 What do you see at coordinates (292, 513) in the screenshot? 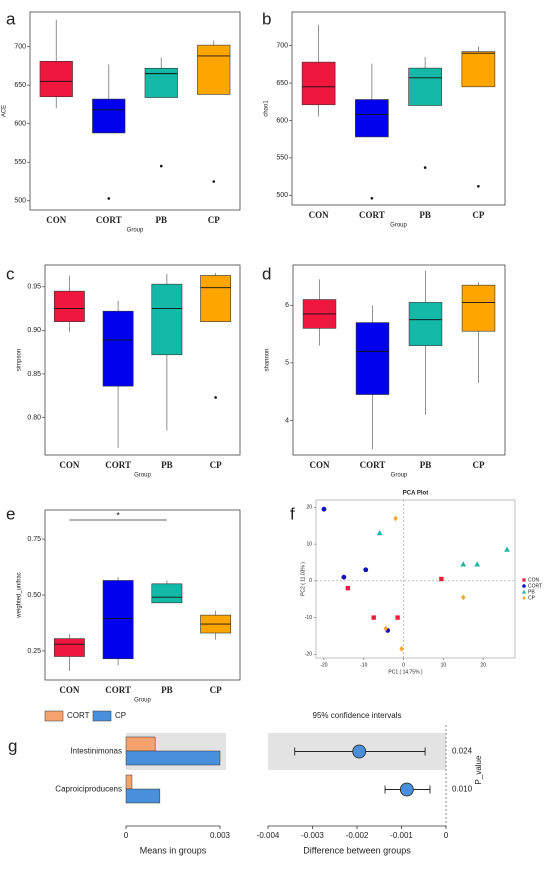
I see `panel-letter: f` at bounding box center [292, 513].